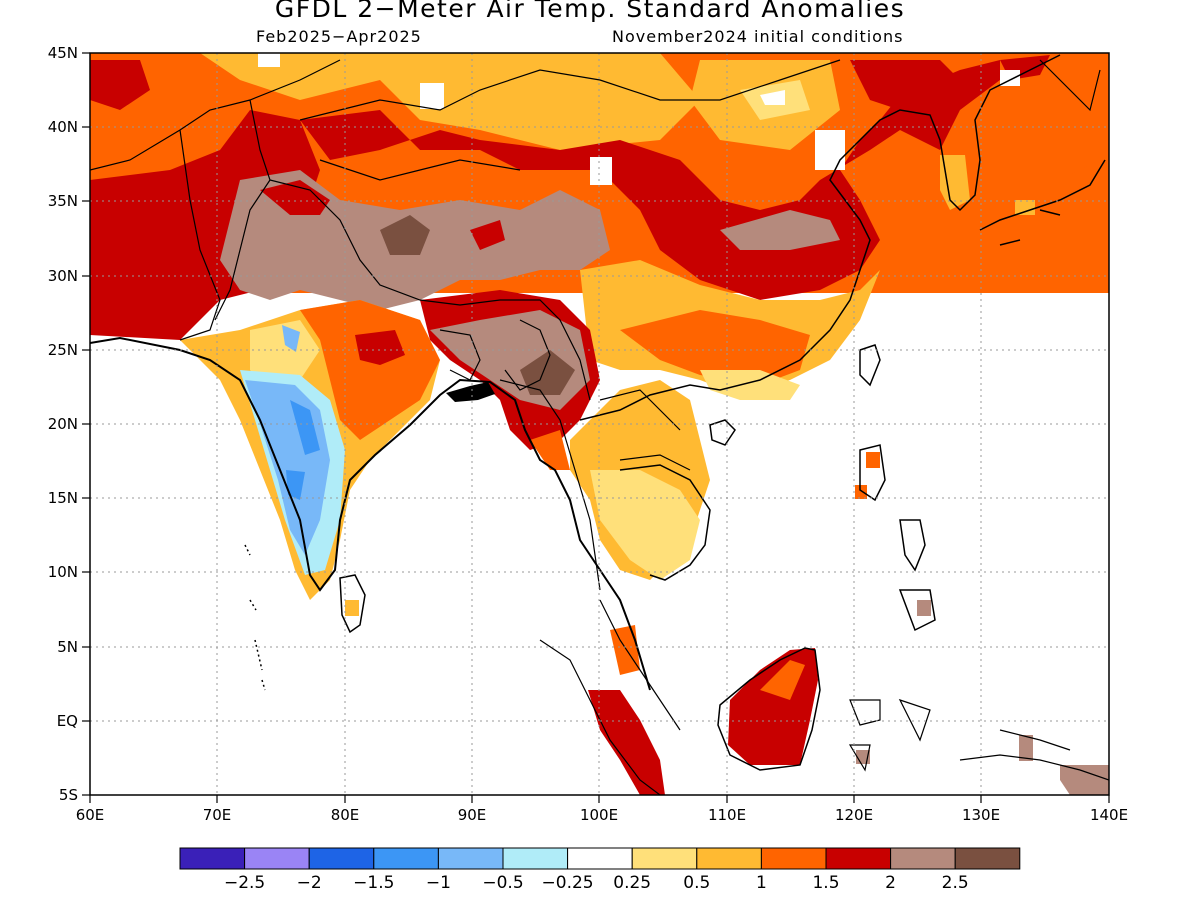  Describe the element at coordinates (63, 53) in the screenshot. I see `lat-label: 45N` at that location.